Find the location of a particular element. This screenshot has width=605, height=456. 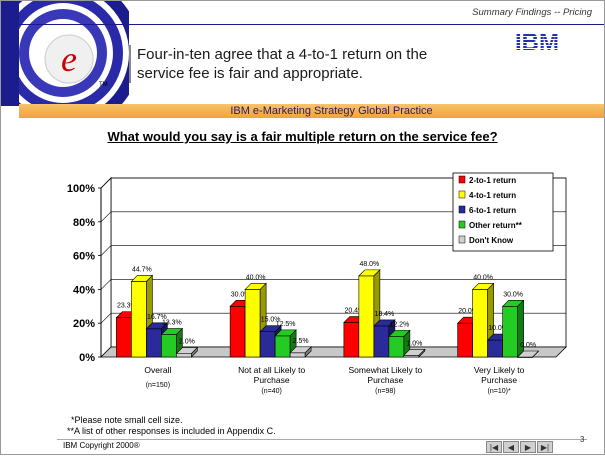

practice-band-label: IBM e-Marketing Strategy Global Practice is located at coordinates (331, 111).